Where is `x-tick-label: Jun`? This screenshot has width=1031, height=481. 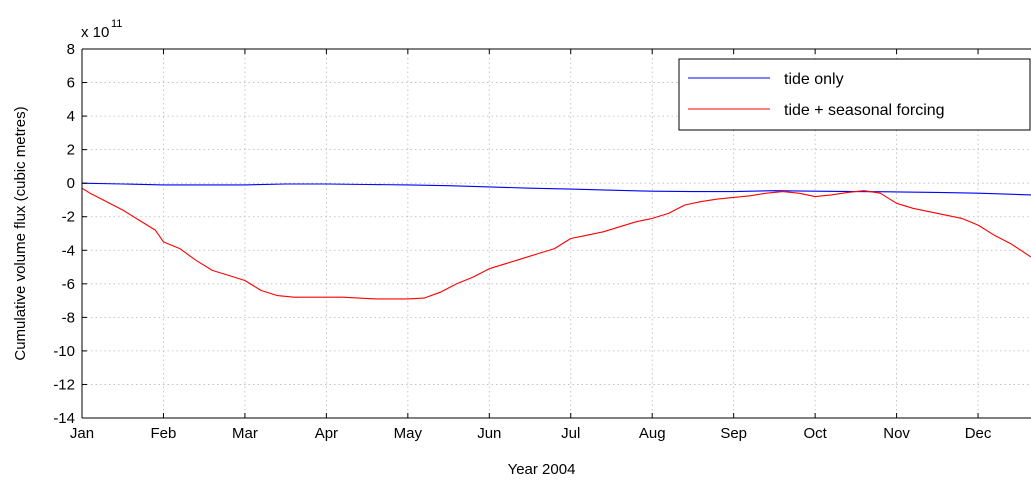
x-tick-label: Jun is located at coordinates (489, 433).